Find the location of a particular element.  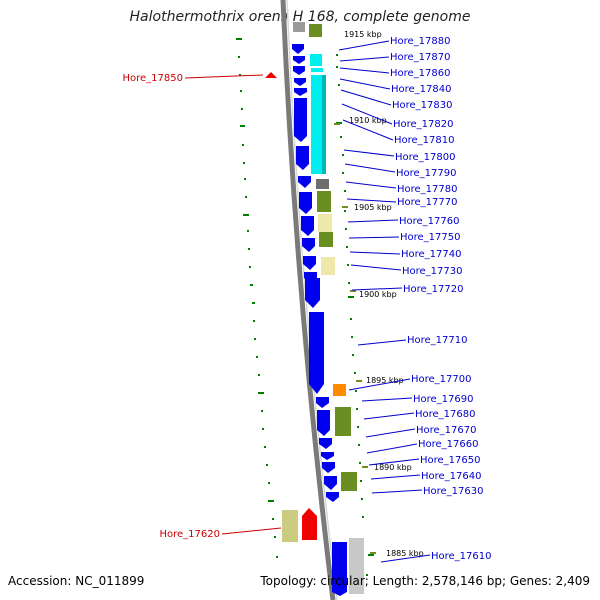

gene-label-highlight: Hore_17850 is located at coordinates (153, 78).